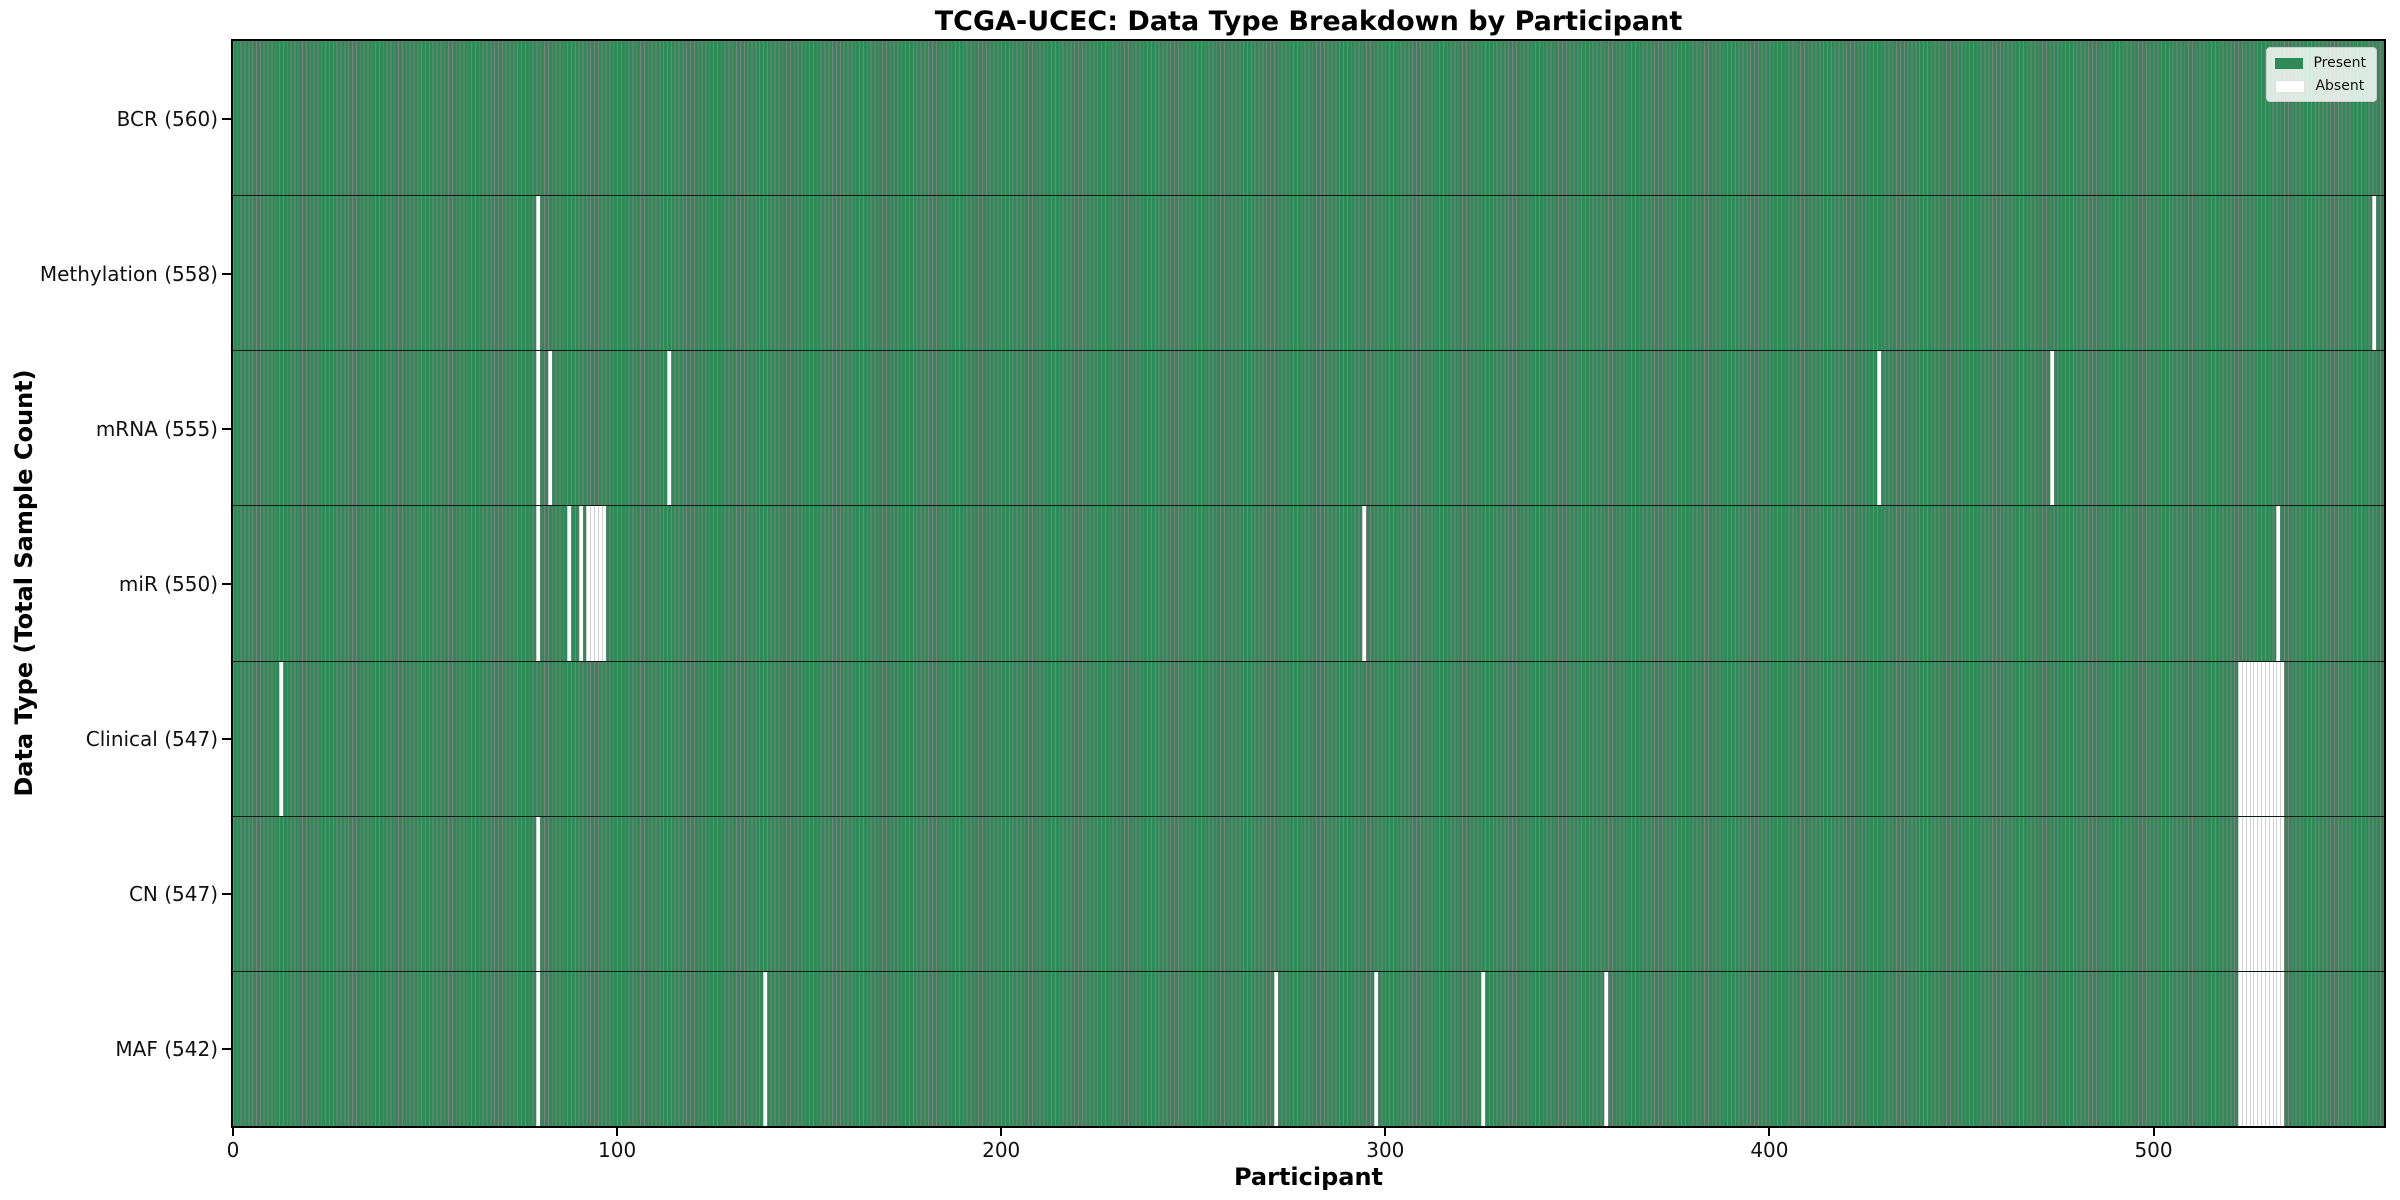 The height and width of the screenshot is (1200, 2400). I want to click on legend-label-absent: Absent, so click(2340, 86).